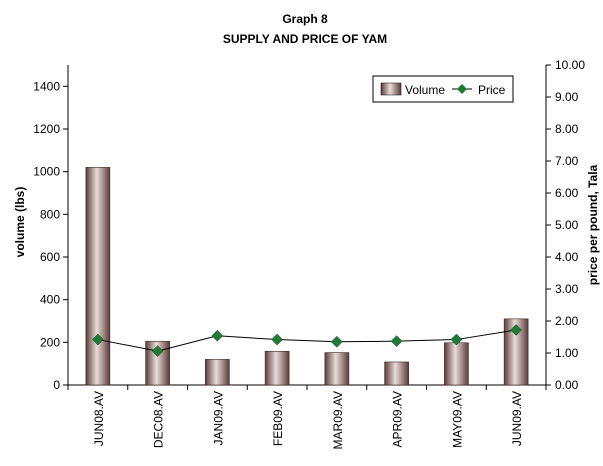  Describe the element at coordinates (159, 419) in the screenshot. I see `x-tick-label: DEC08.AV` at that location.